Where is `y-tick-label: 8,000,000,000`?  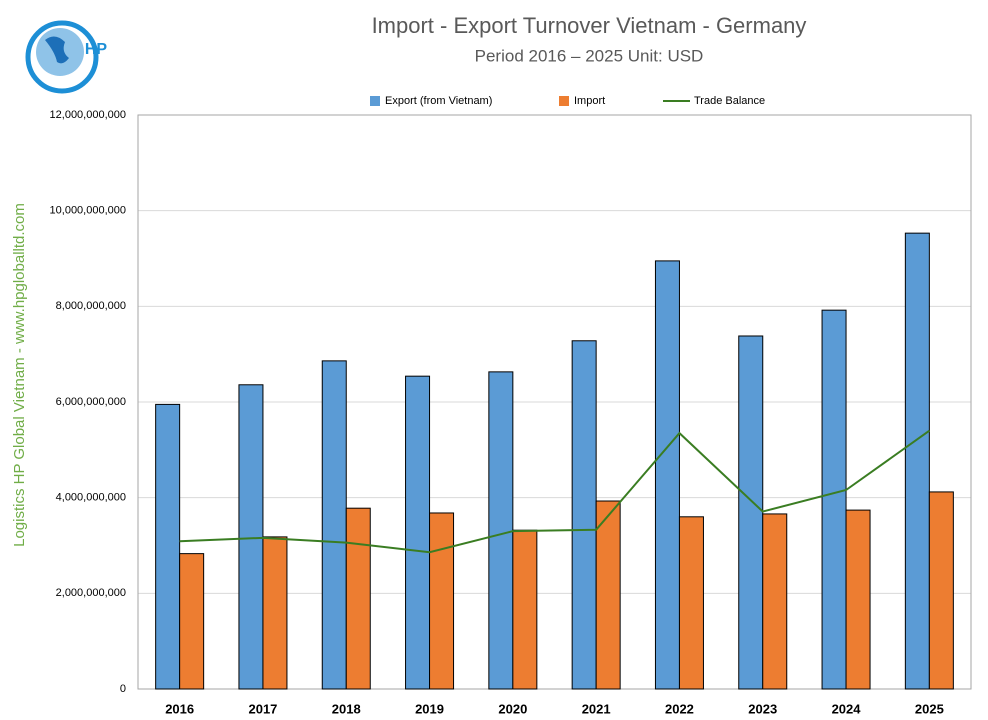 y-tick-label: 8,000,000,000 is located at coordinates (91, 306).